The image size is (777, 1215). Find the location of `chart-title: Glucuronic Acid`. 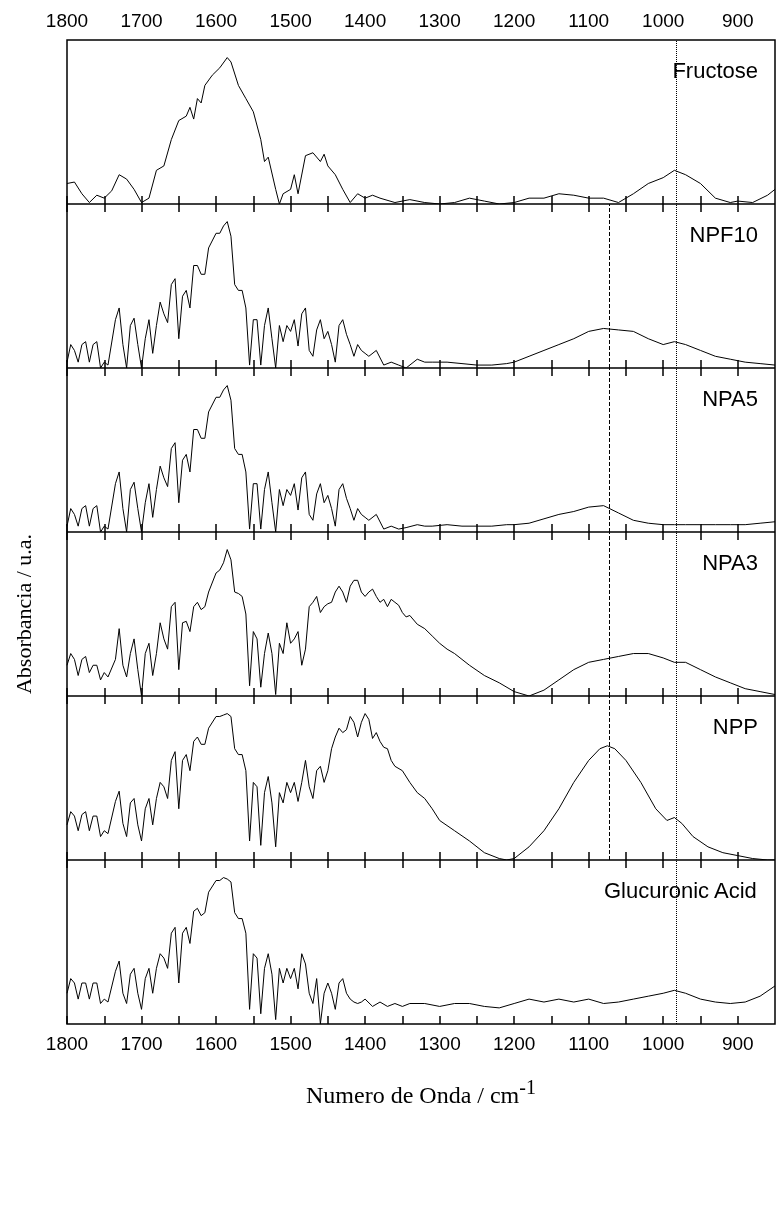

chart-title: Glucuronic Acid is located at coordinates (680, 890).